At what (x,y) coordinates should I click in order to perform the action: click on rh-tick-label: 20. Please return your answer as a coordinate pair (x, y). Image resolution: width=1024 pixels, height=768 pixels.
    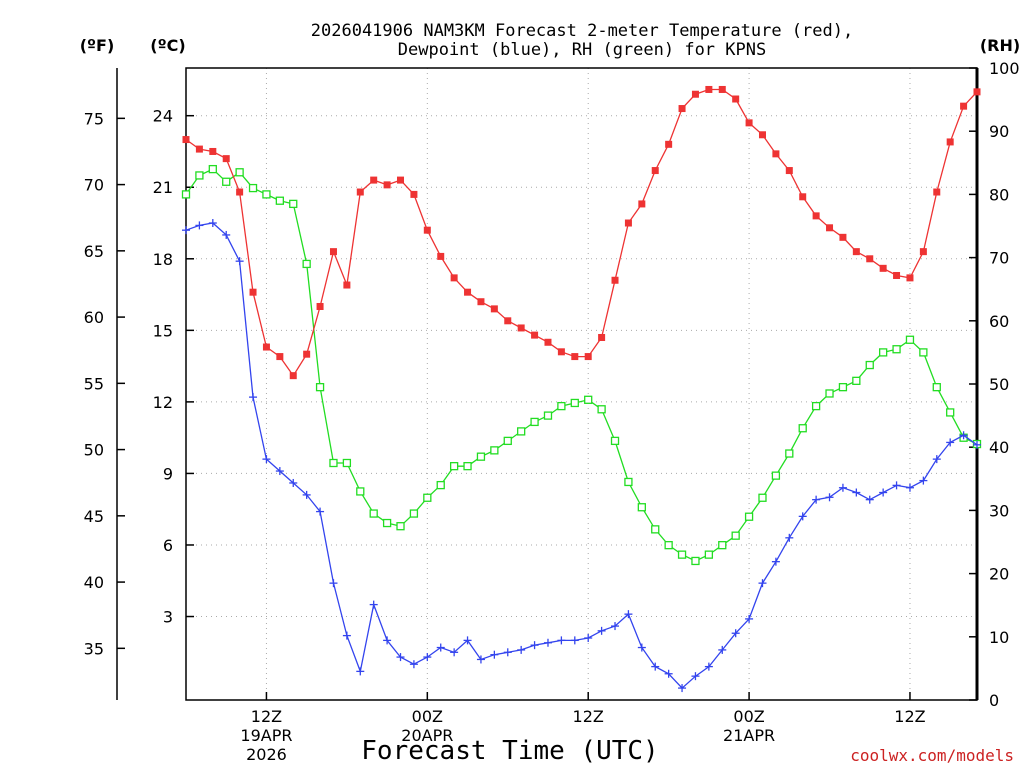
    Looking at the image, I should click on (999, 574).